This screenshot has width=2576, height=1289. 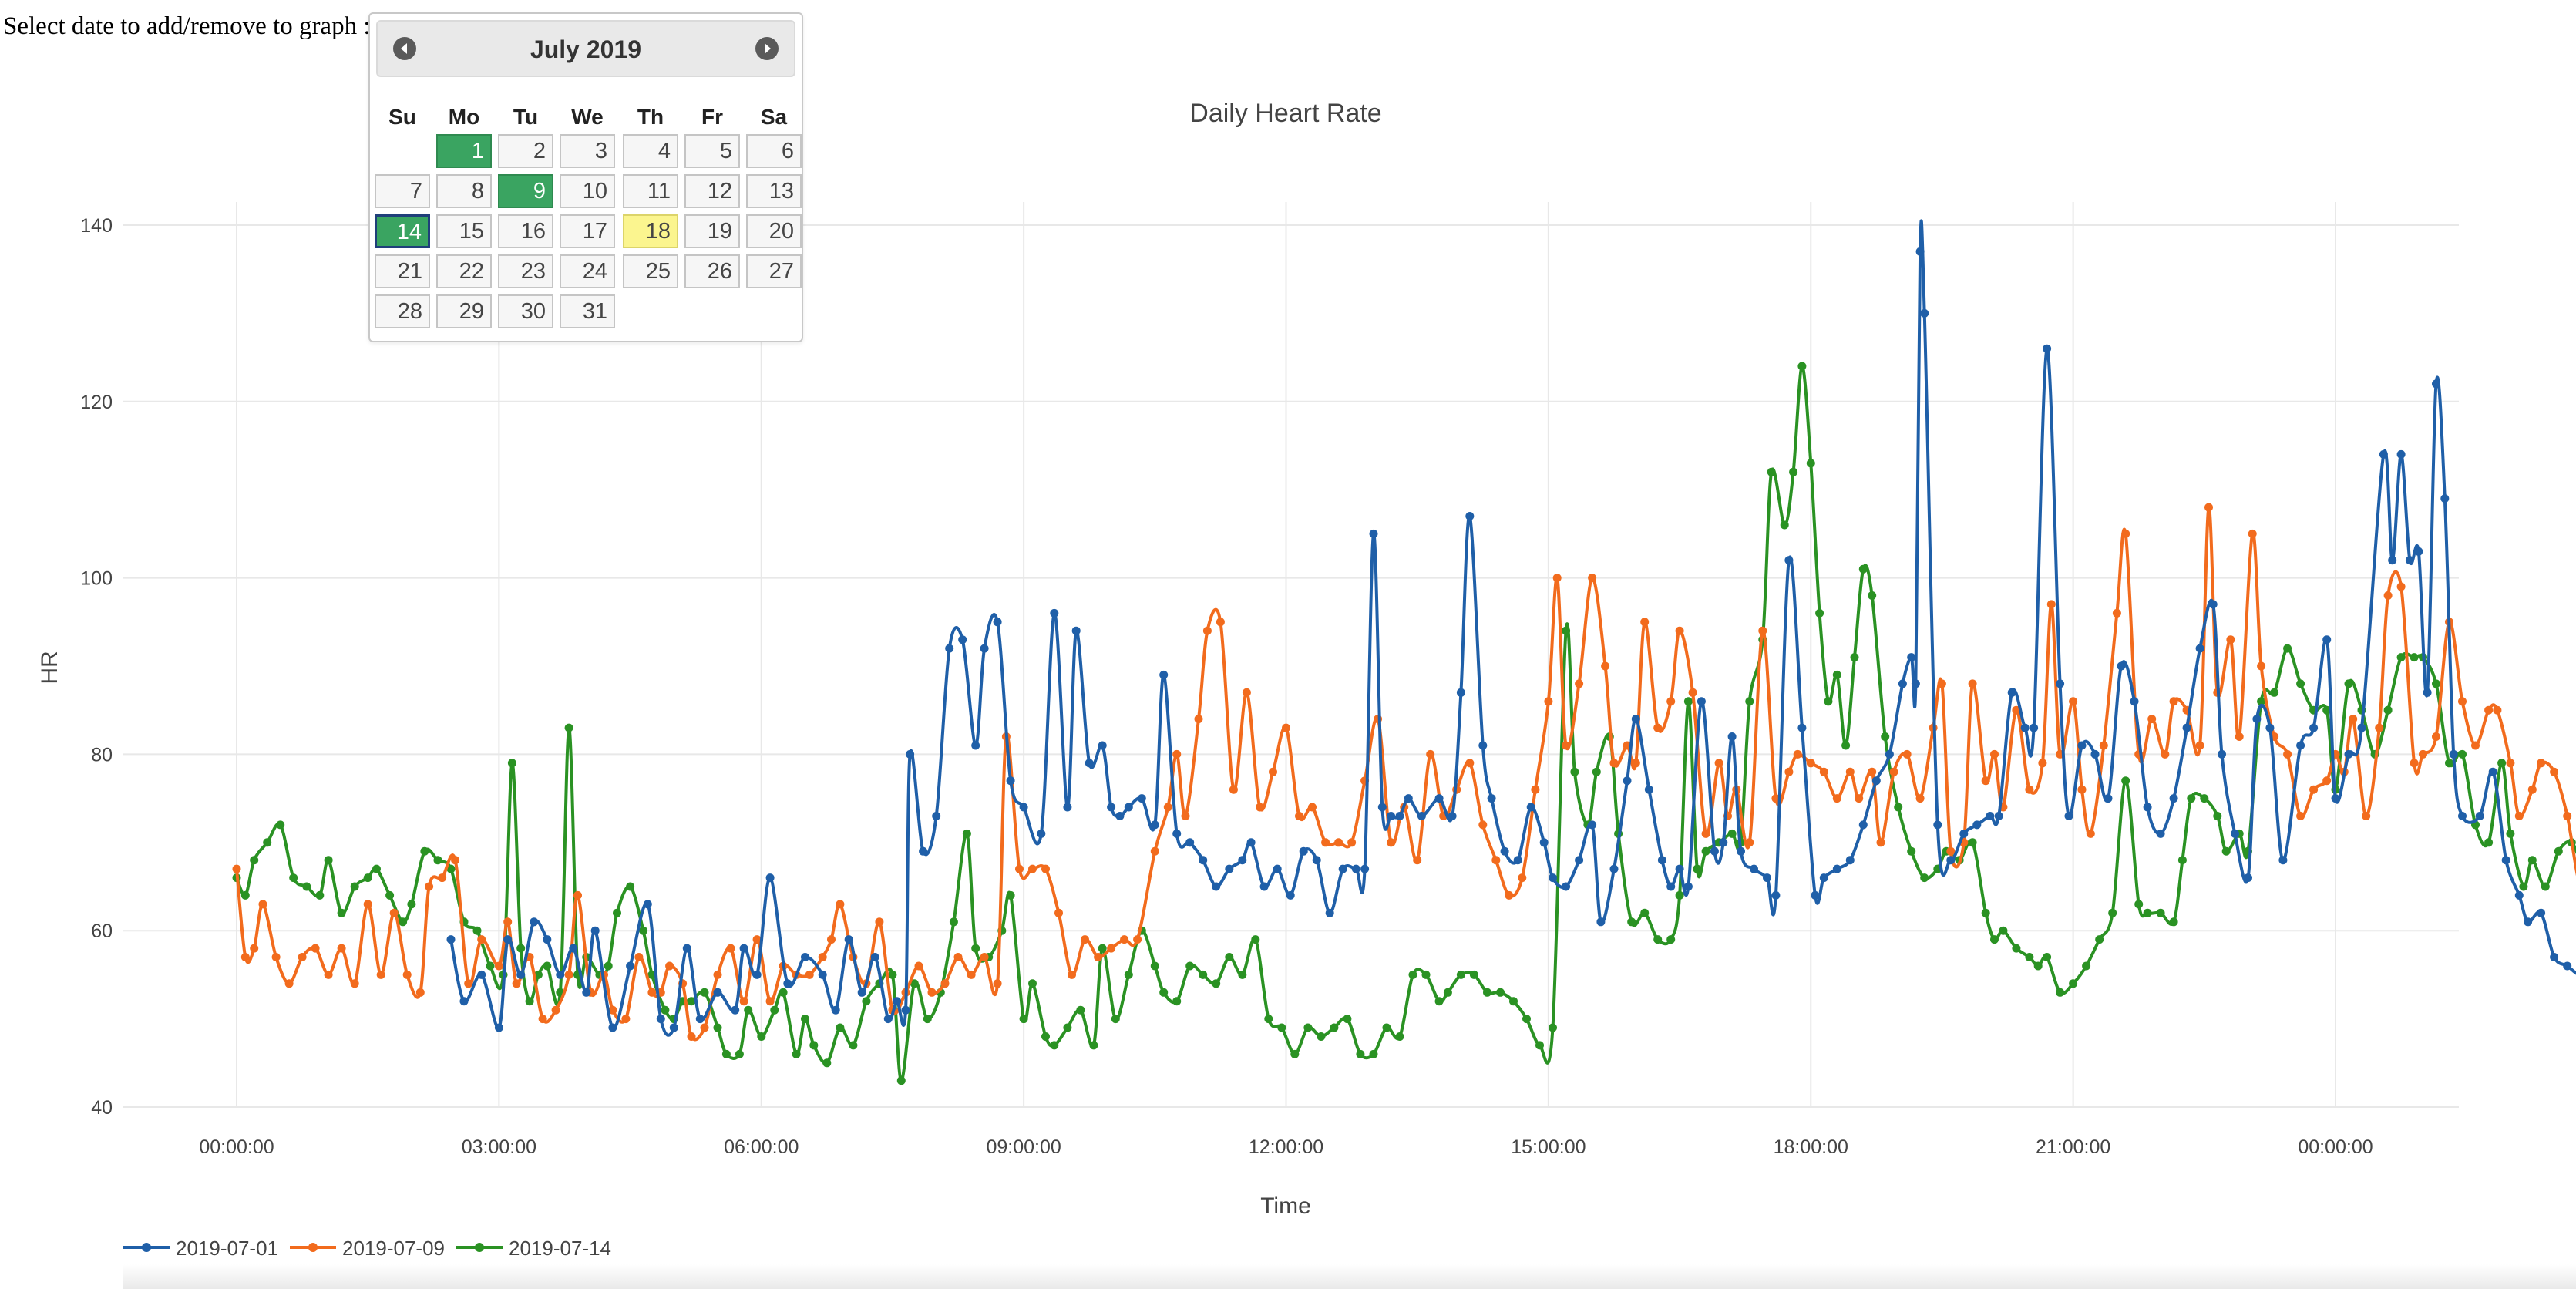 What do you see at coordinates (587, 271) in the screenshot?
I see `calendar-day-24: 24` at bounding box center [587, 271].